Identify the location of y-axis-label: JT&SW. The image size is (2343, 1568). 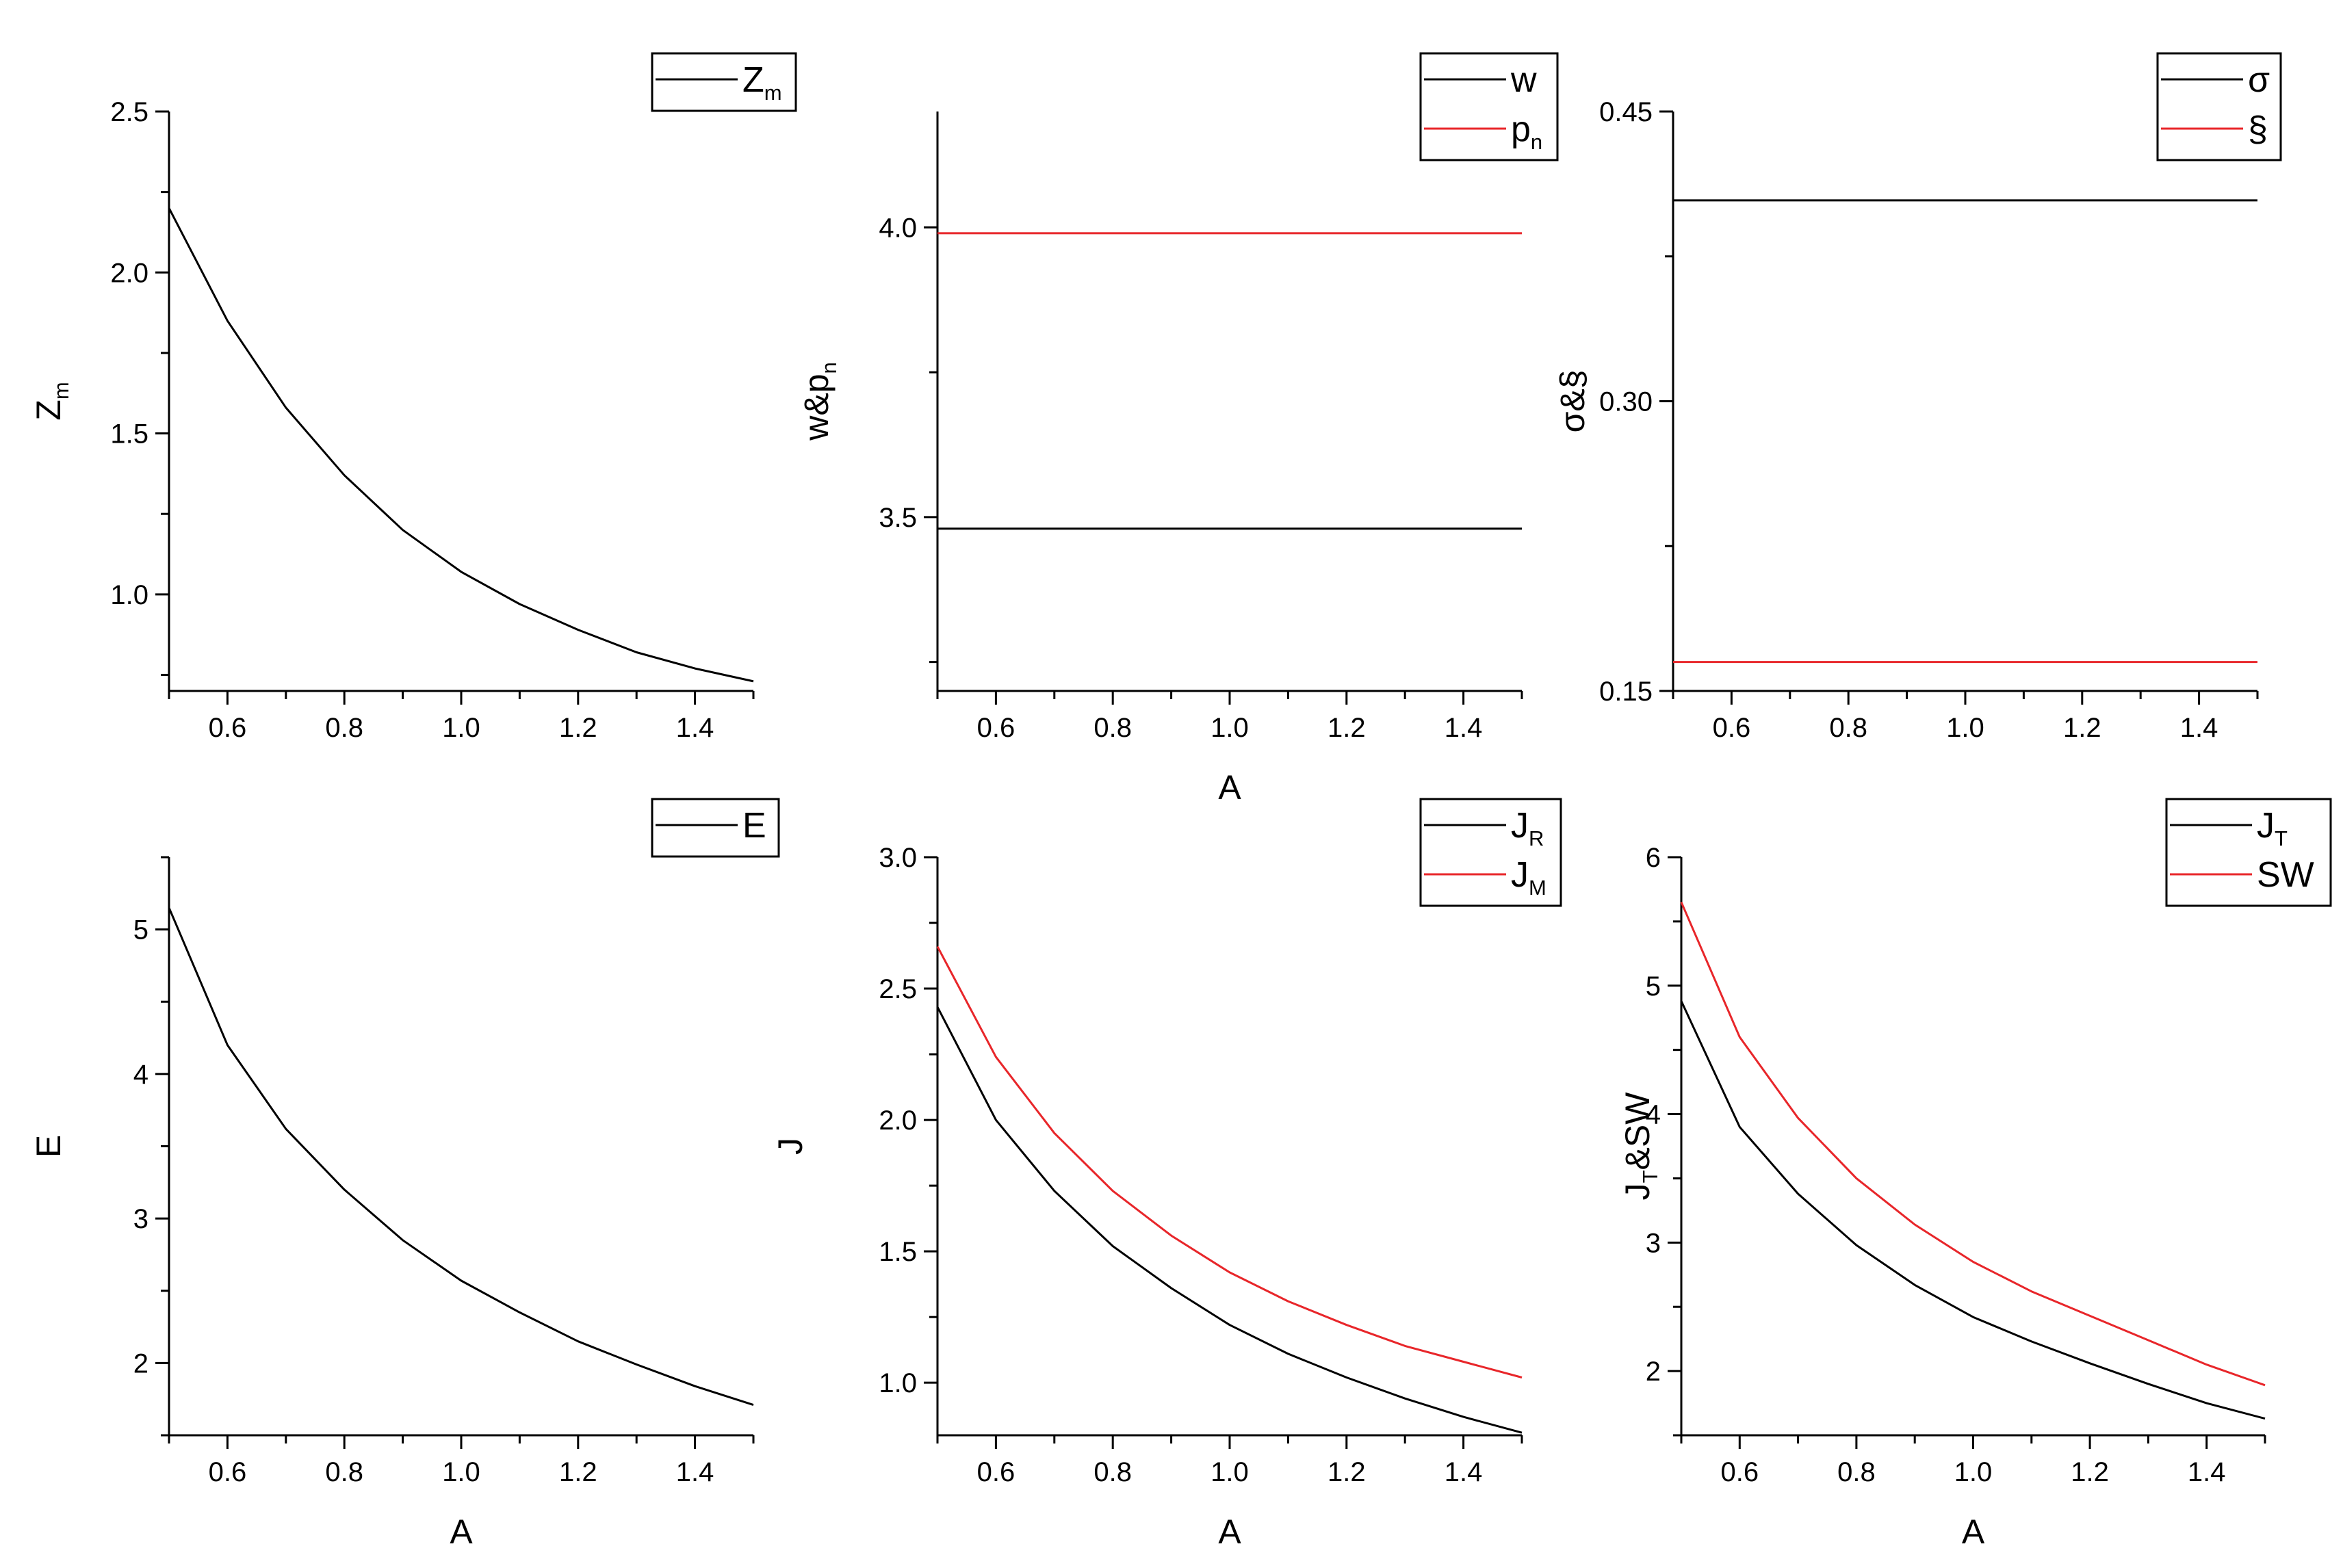
(1640, 1146).